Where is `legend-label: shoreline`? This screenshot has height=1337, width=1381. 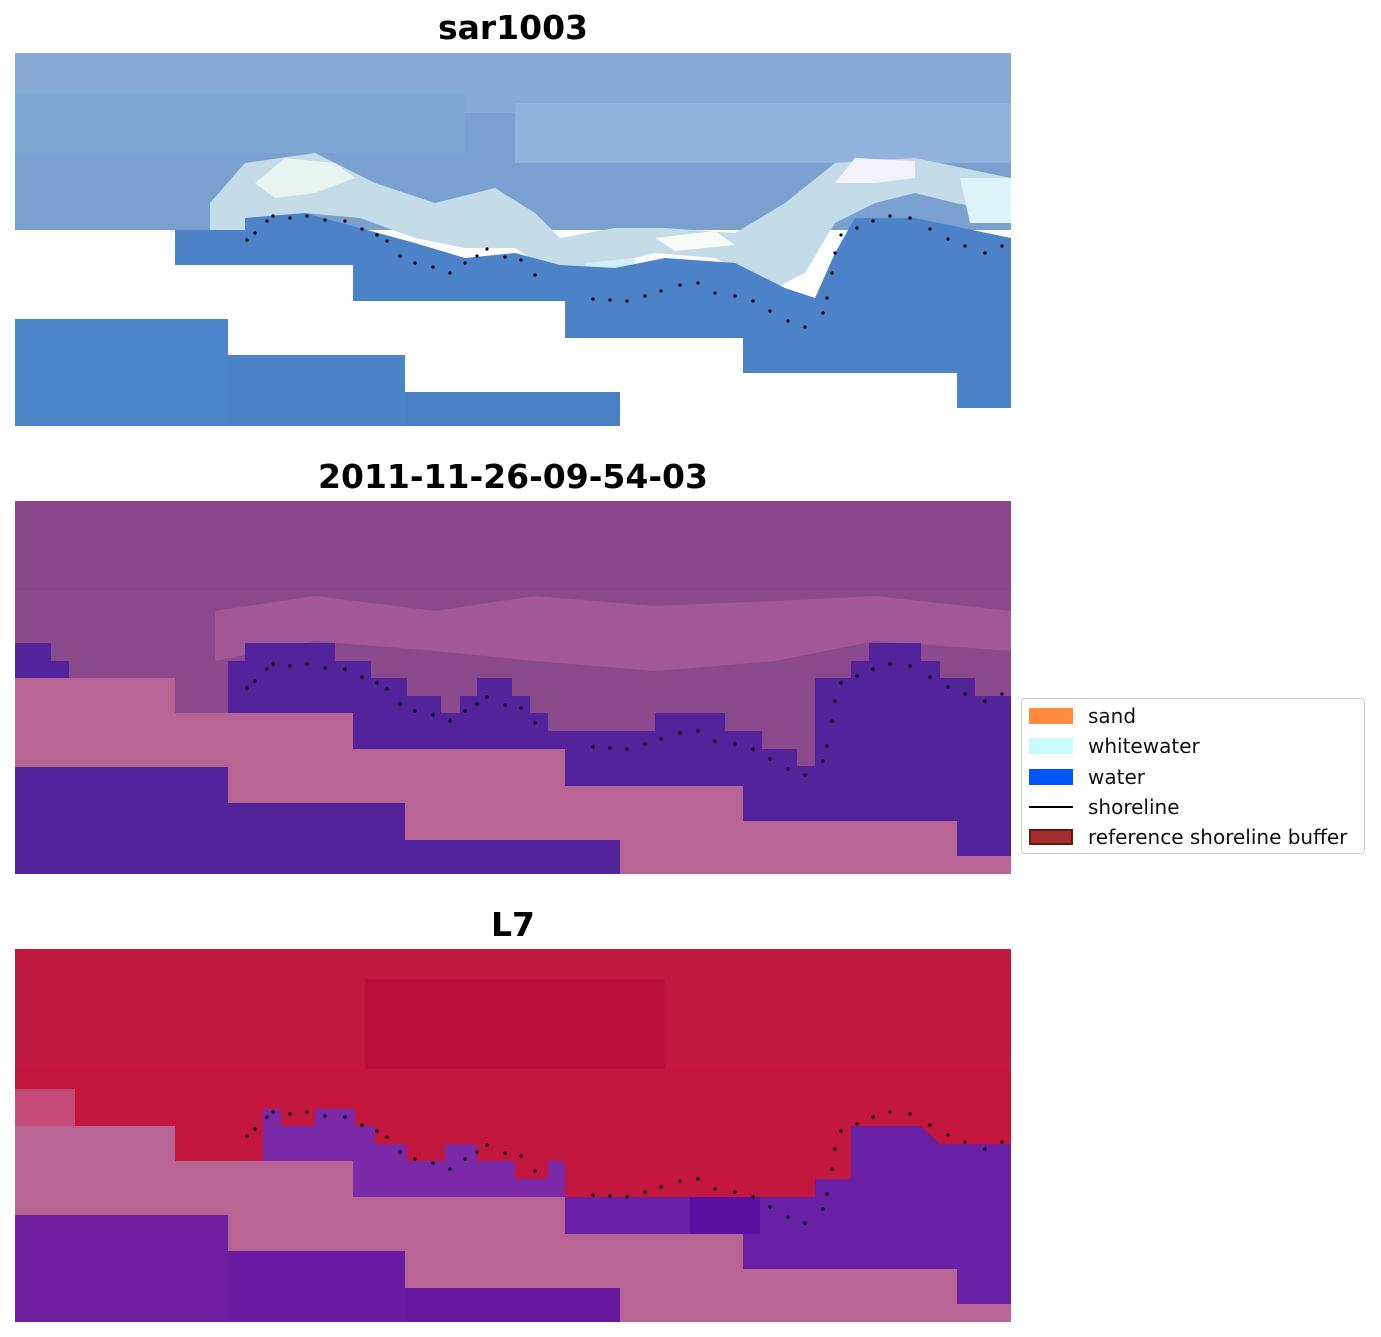
legend-label: shoreline is located at coordinates (1134, 807).